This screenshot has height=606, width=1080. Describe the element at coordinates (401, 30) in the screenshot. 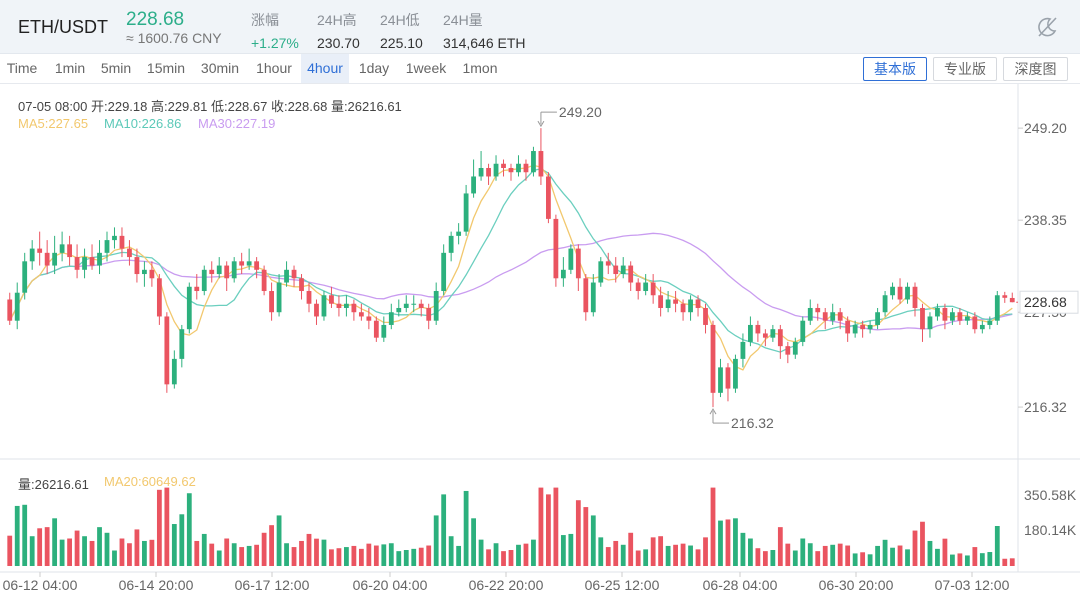

I see `stat-low: 24H低 225.10` at that location.